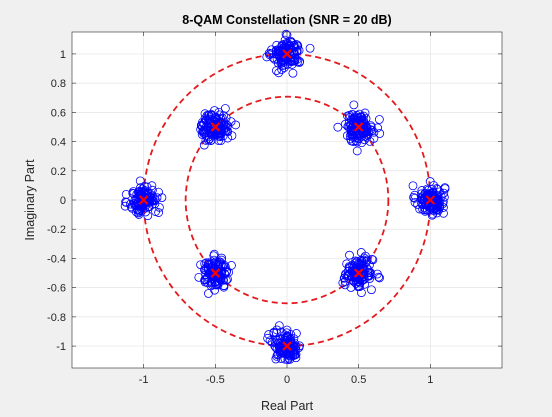 This screenshot has width=552, height=417. What do you see at coordinates (215, 380) in the screenshot?
I see `x-tick-label: -0.5` at bounding box center [215, 380].